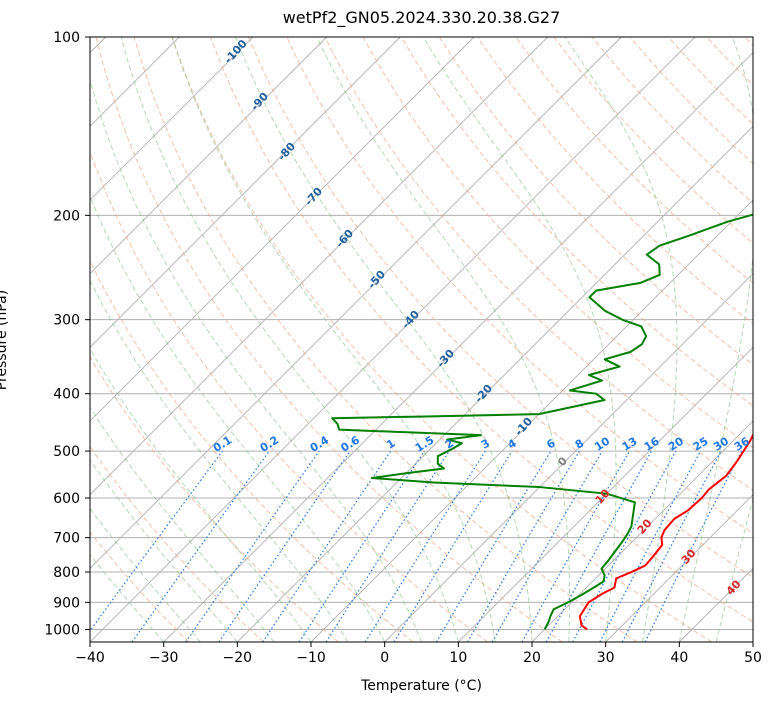 The height and width of the screenshot is (708, 775). What do you see at coordinates (532, 658) in the screenshot?
I see `x-tick-label: 20` at bounding box center [532, 658].